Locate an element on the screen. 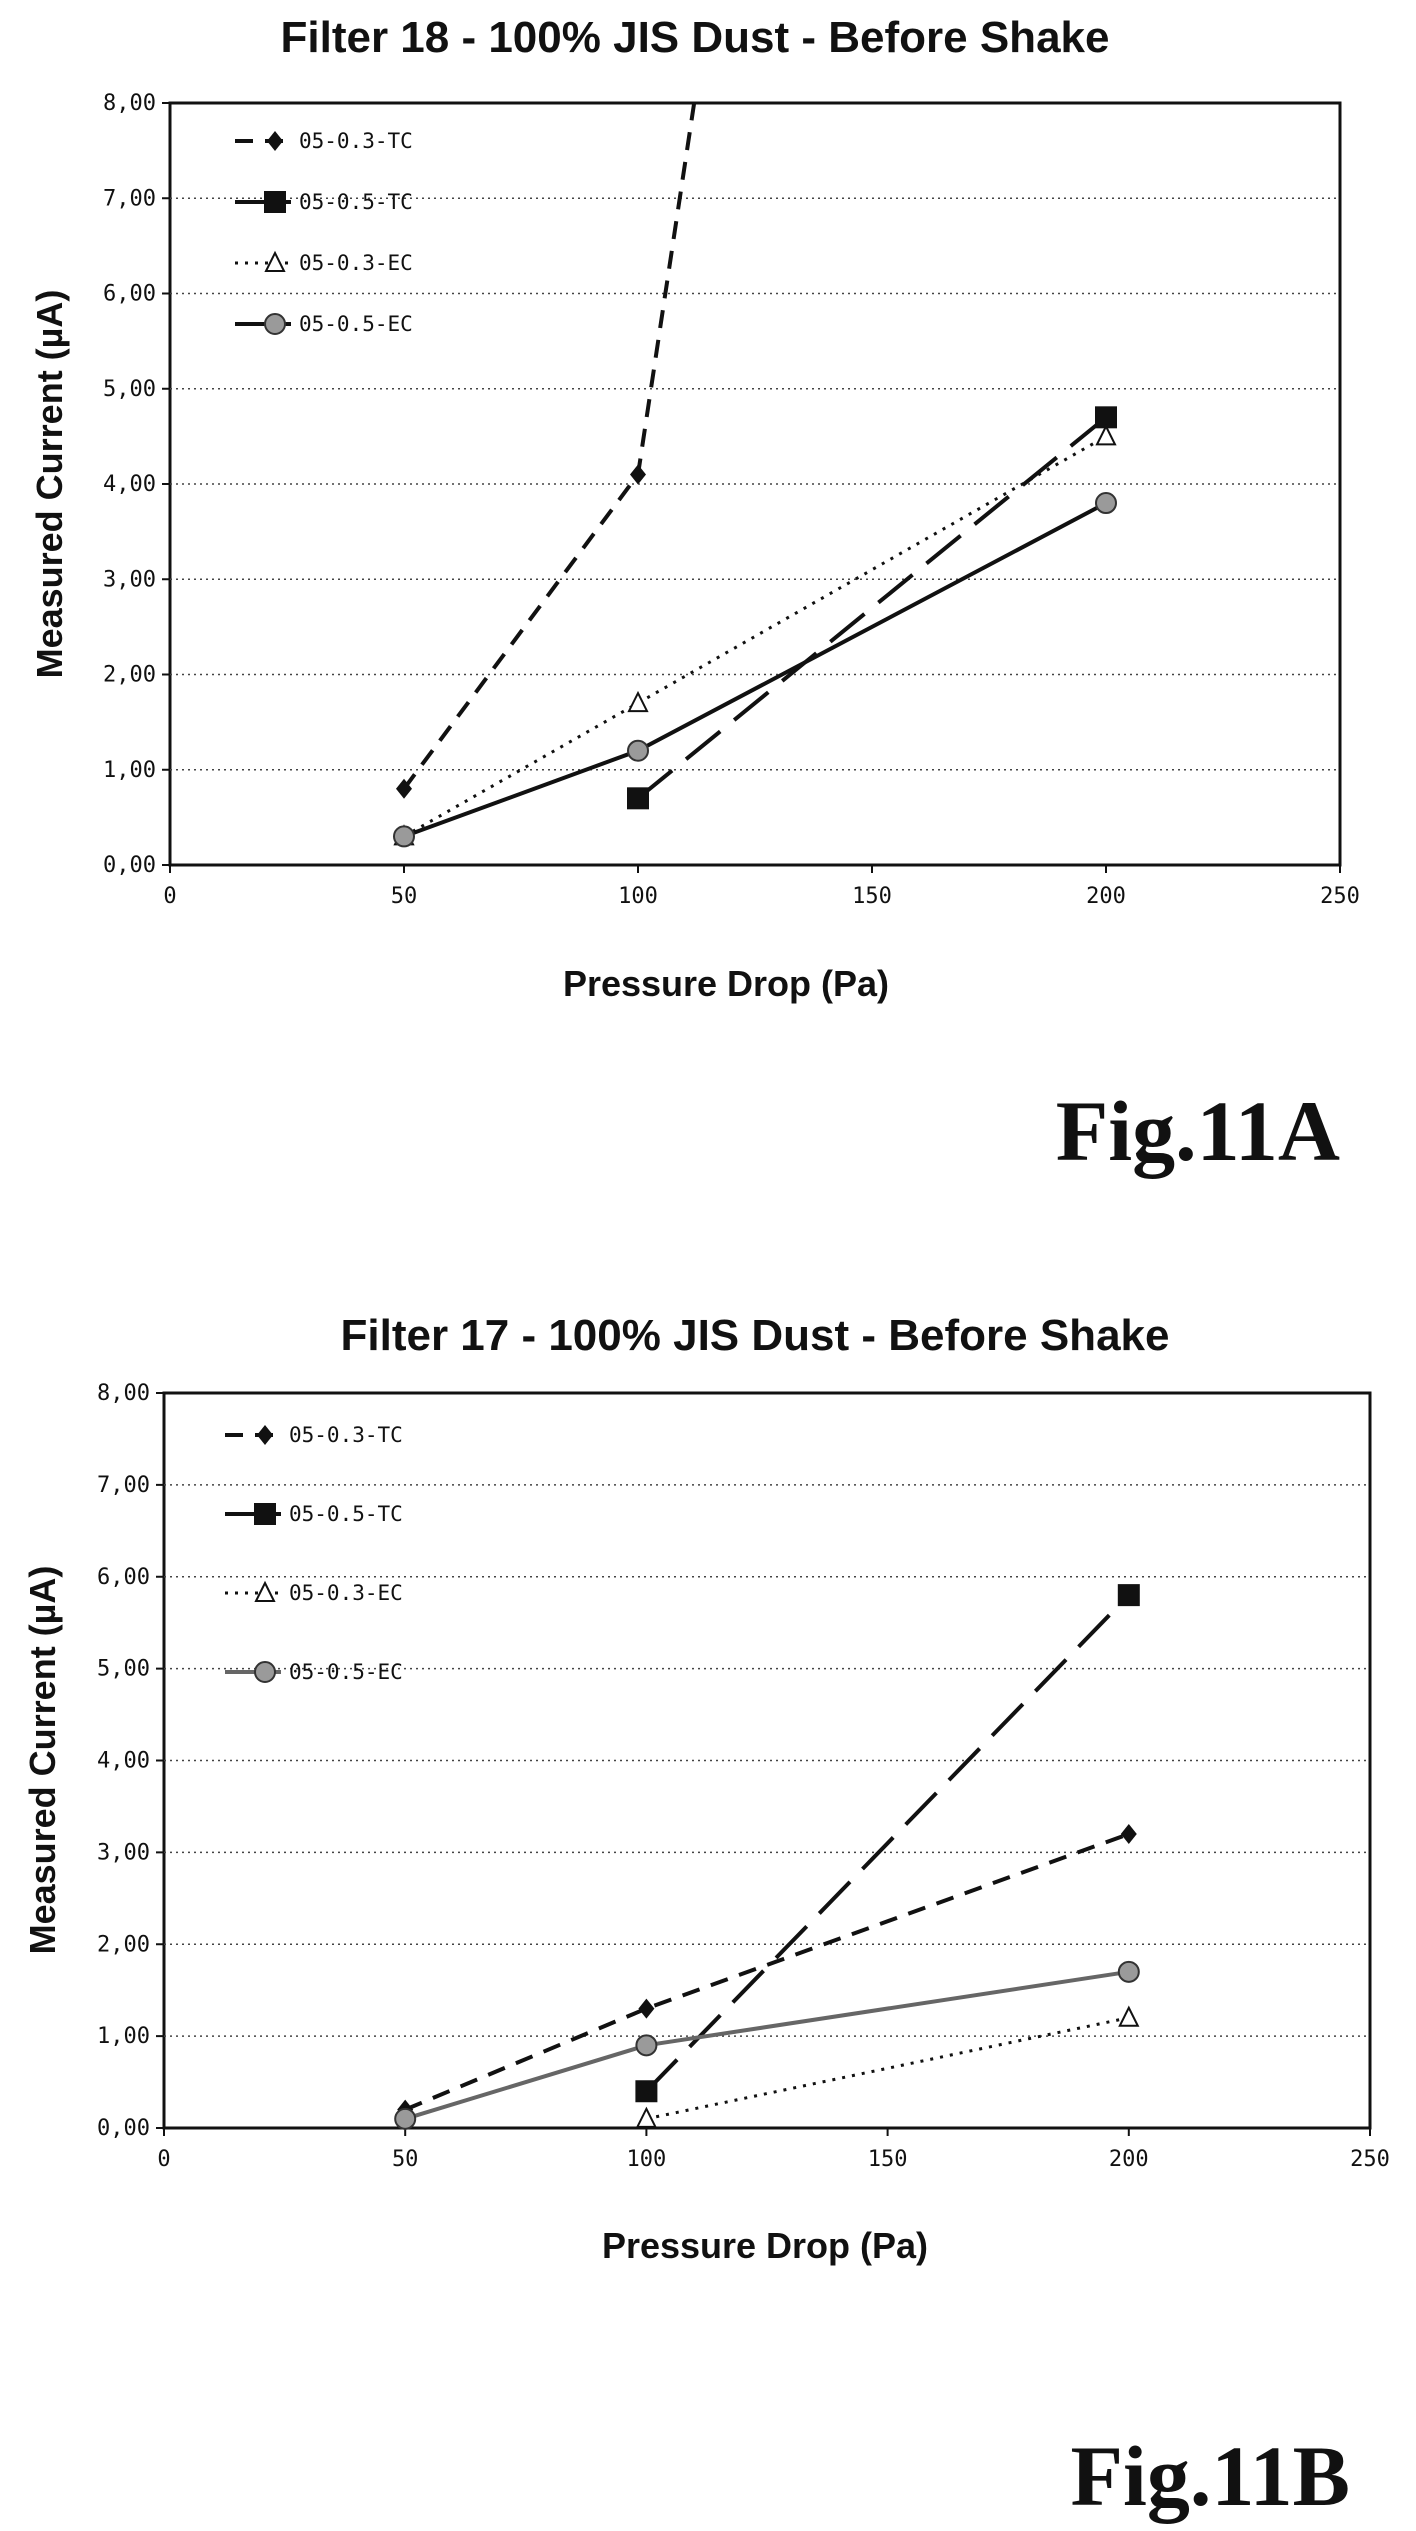 The width and height of the screenshot is (1416, 2531). y-tick-label: 7,00 is located at coordinates (123, 1485).